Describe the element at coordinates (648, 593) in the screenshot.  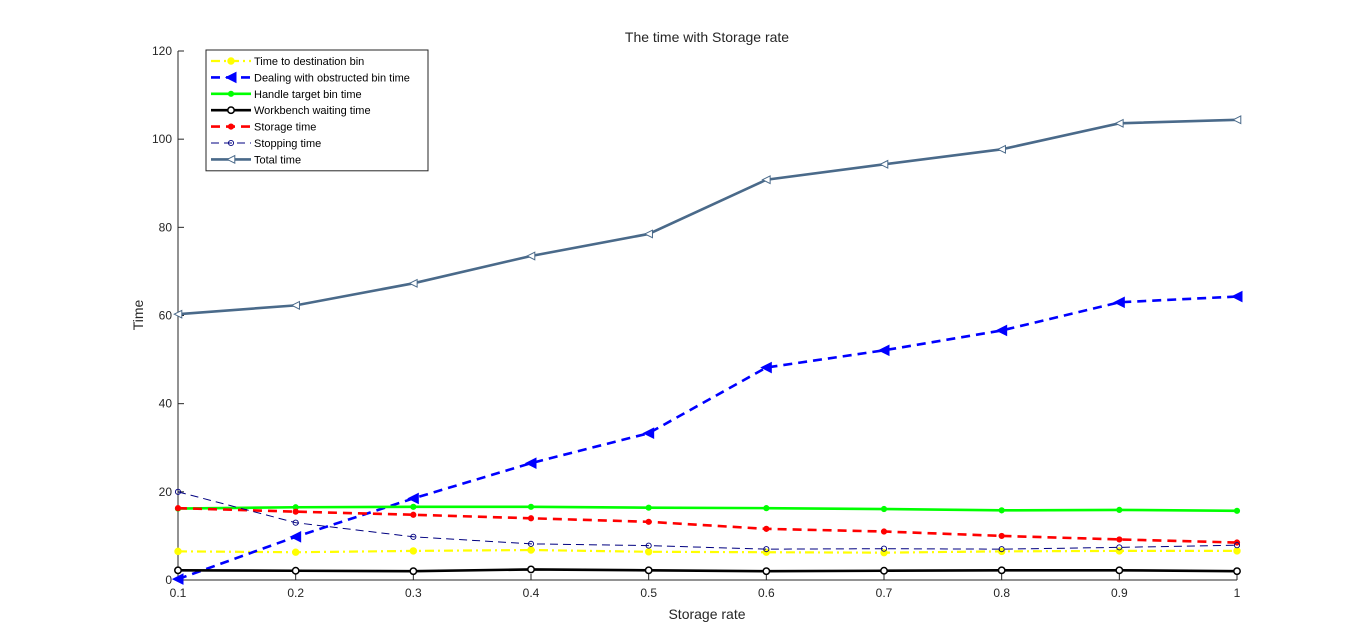
I see `x-tick-label: 0.5` at that location.